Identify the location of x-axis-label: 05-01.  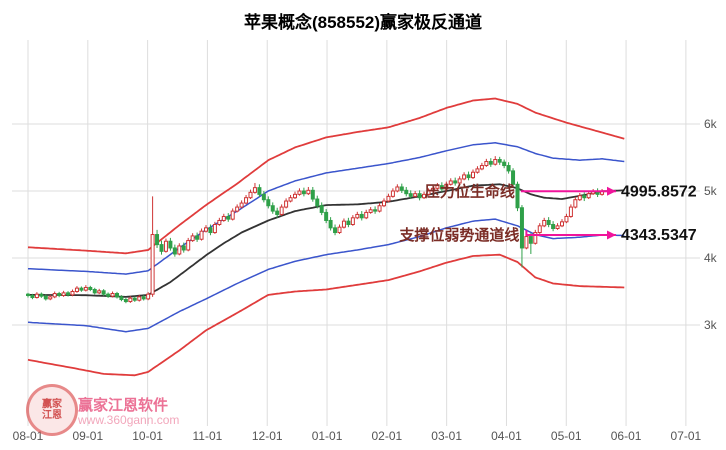
(566, 436).